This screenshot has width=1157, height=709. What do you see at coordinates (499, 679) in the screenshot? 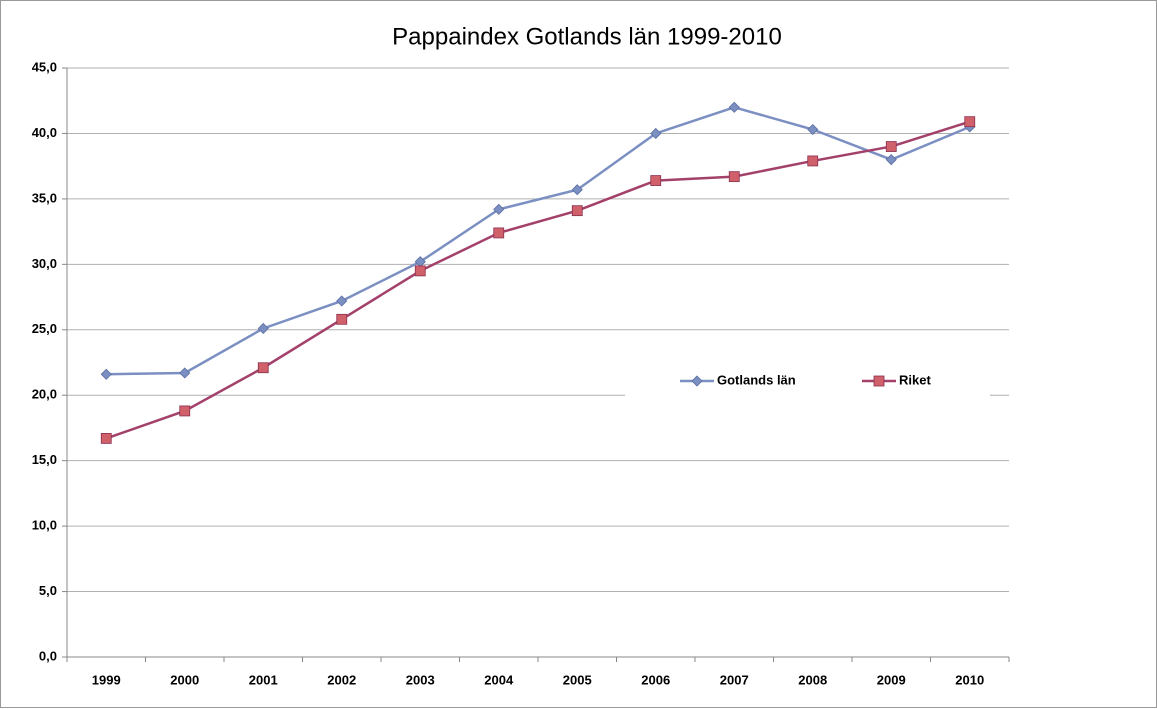
I see `x-tick-label: 2004` at bounding box center [499, 679].